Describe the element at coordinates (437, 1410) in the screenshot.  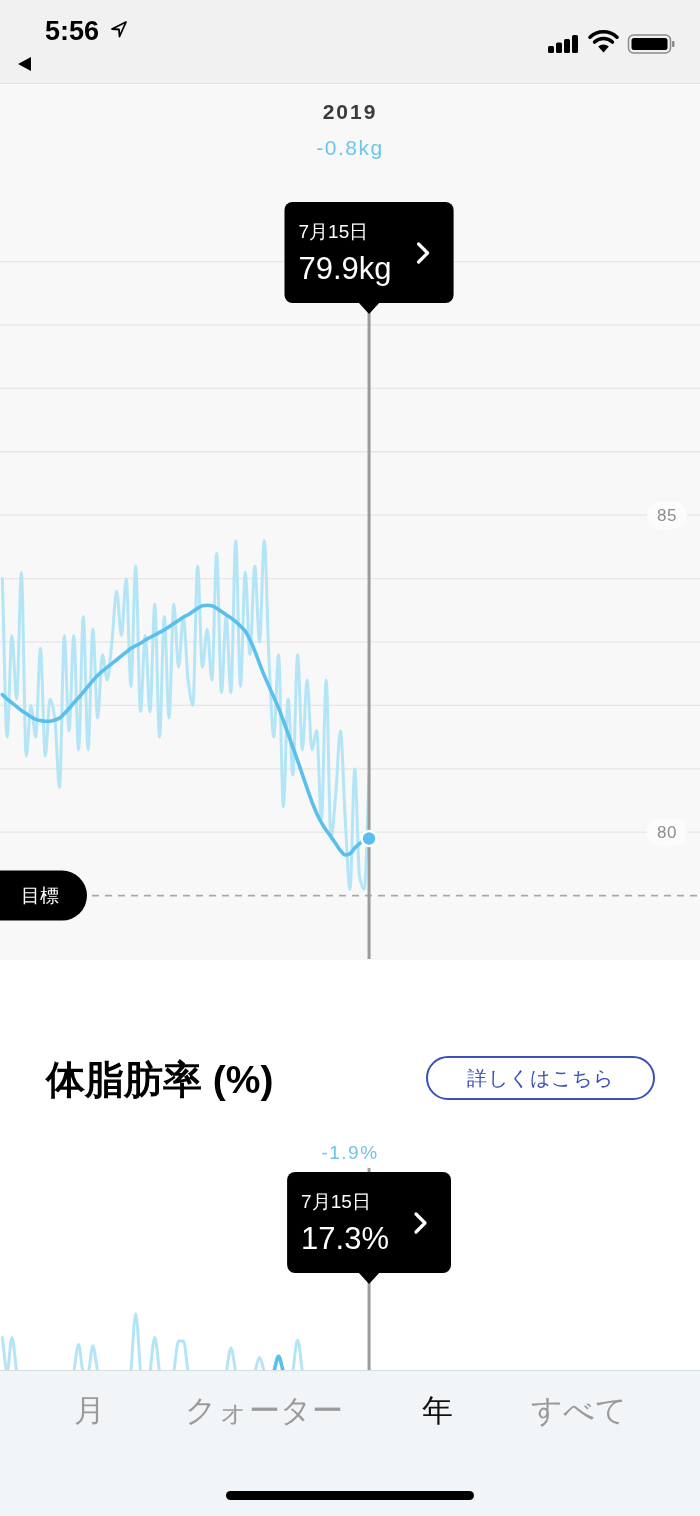
I see `text: 年` at that location.